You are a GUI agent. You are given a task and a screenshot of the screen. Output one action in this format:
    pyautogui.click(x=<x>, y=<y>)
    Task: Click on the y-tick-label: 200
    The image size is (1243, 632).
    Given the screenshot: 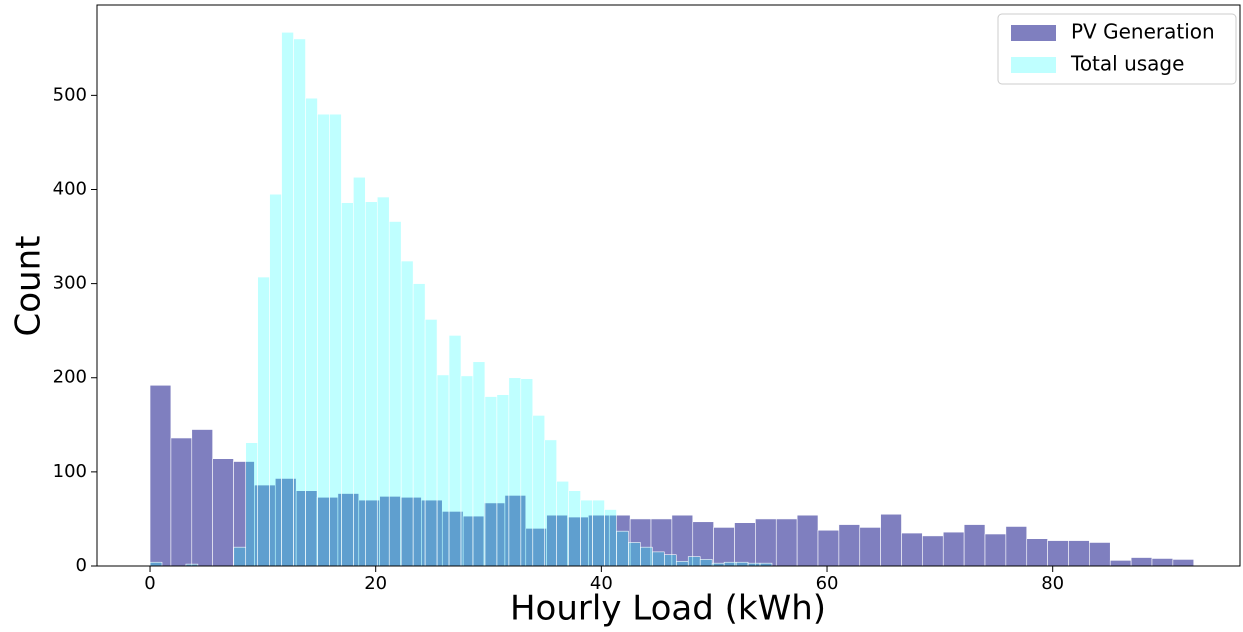 What is the action you would take?
    pyautogui.click(x=70, y=377)
    